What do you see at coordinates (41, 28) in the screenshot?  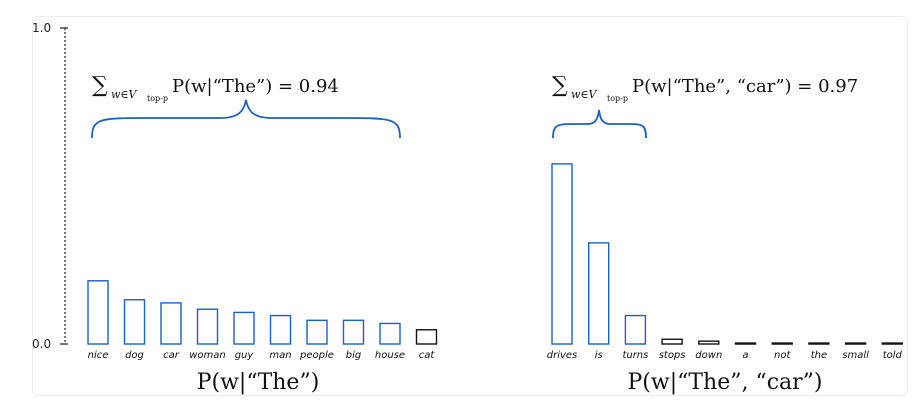 I see `y-tick-label-top: 1.0` at bounding box center [41, 28].